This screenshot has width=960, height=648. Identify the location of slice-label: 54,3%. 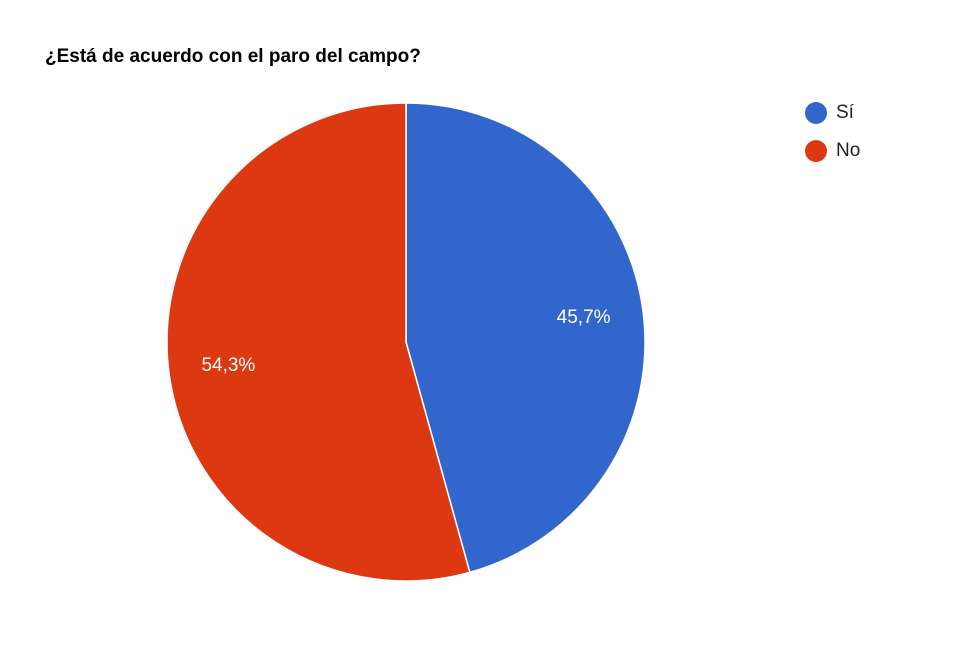
(228, 365).